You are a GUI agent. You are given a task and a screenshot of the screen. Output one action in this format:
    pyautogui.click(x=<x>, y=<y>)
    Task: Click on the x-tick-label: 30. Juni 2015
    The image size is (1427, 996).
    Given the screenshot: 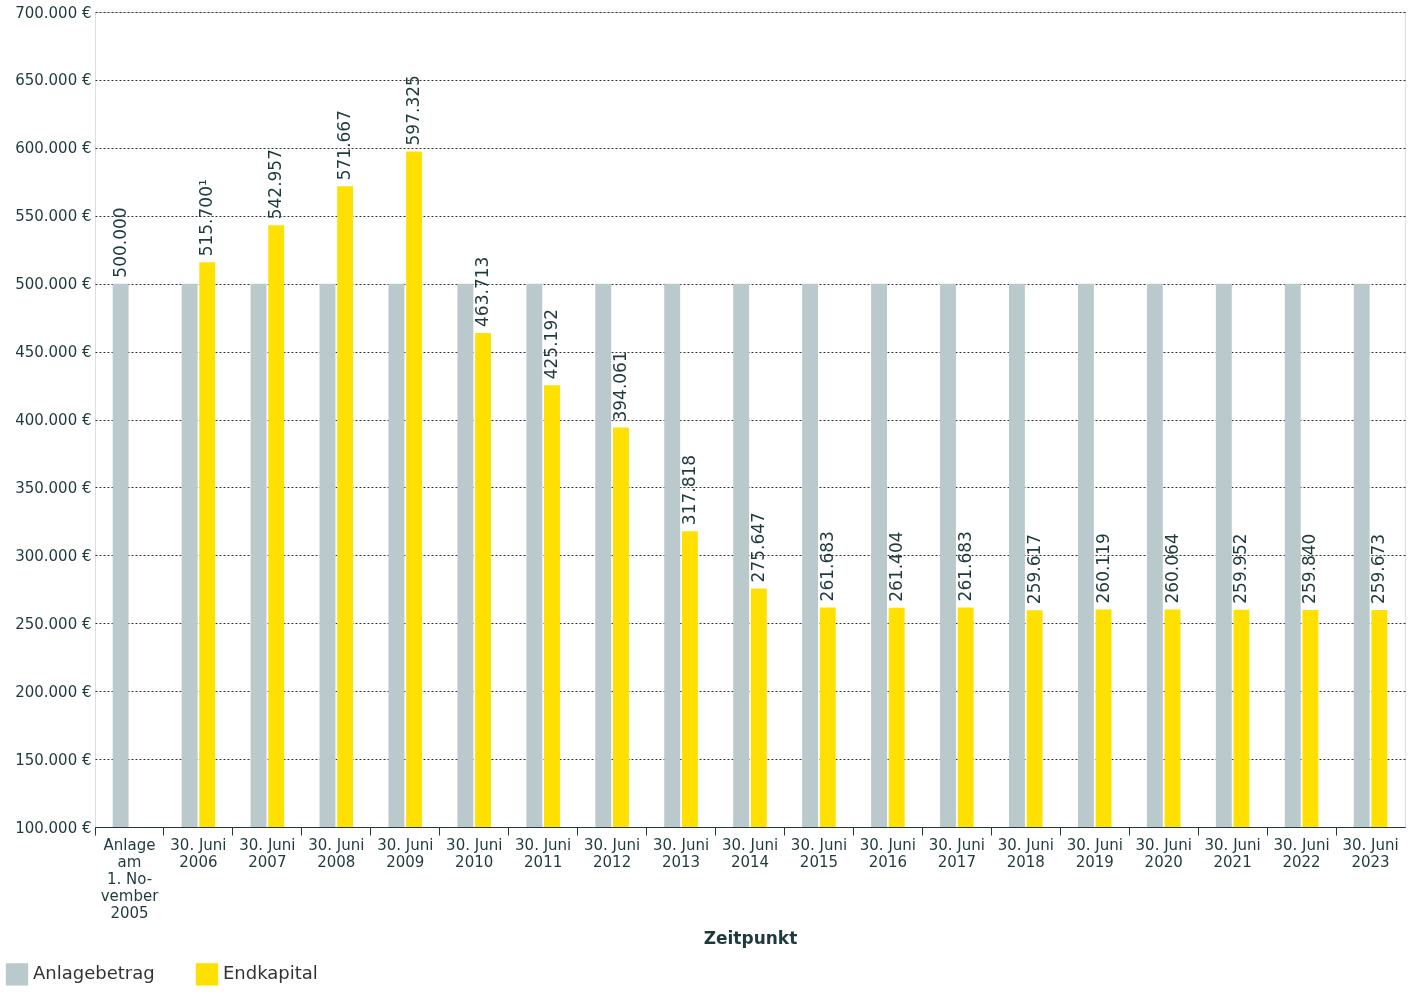 What is the action you would take?
    pyautogui.click(x=819, y=853)
    